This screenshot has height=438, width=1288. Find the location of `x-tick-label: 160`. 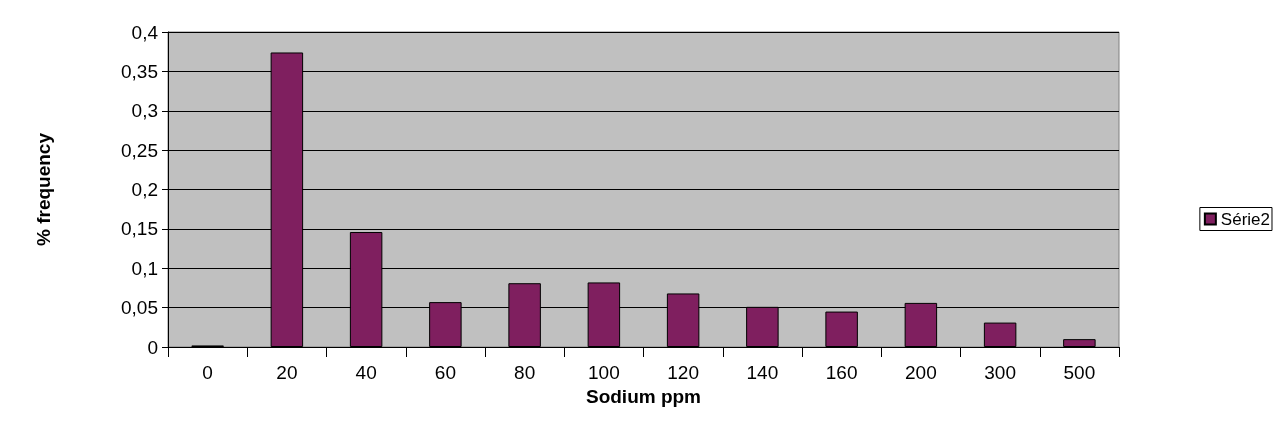

x-tick-label: 160 is located at coordinates (841, 372).